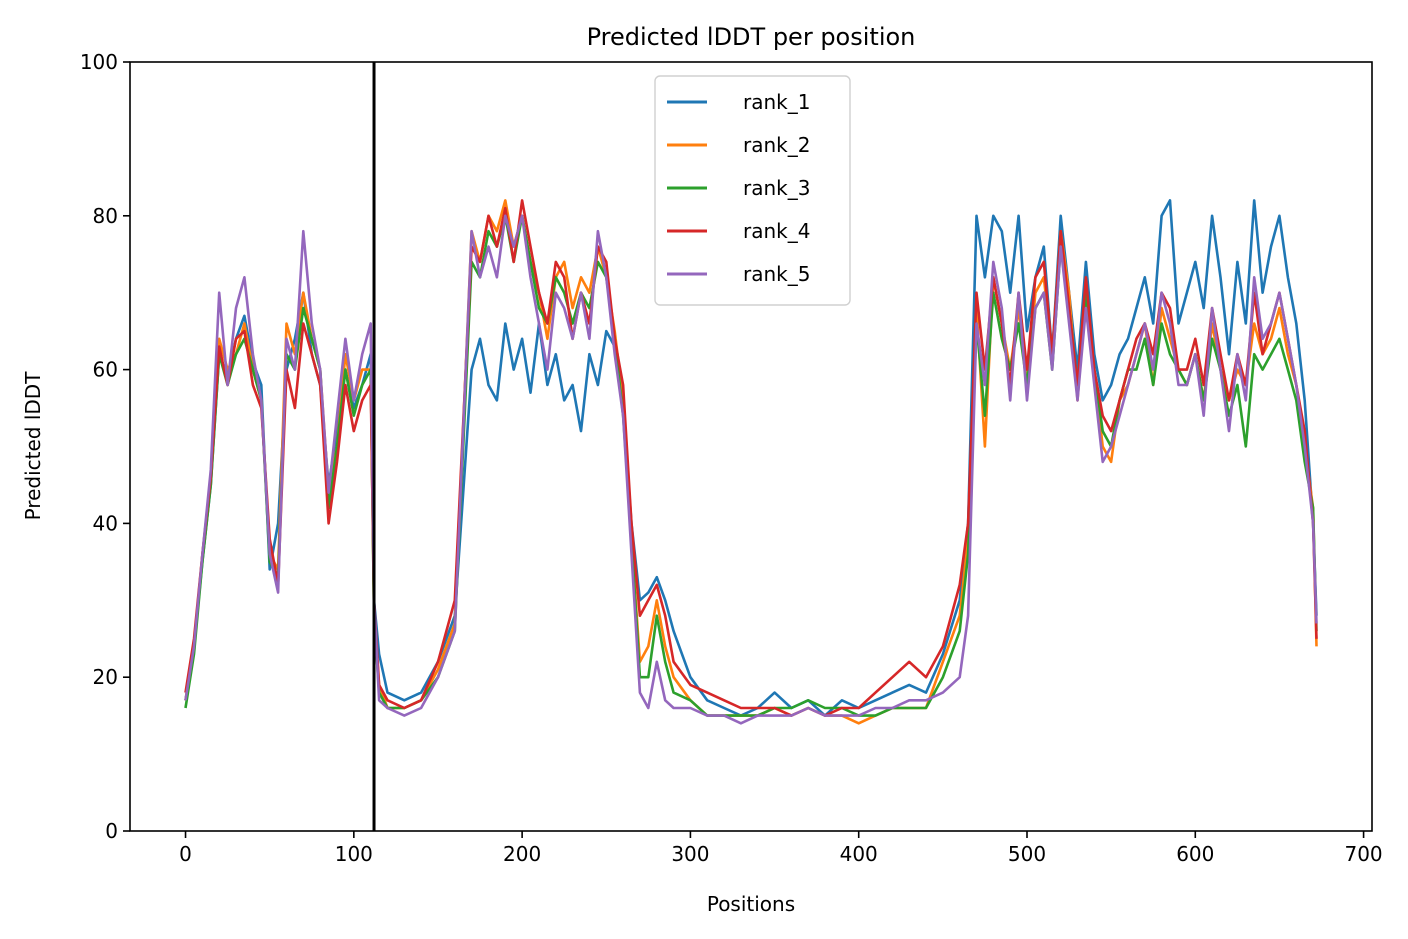  Describe the element at coordinates (781, 848) in the screenshot. I see `x-axis-ticks: 0 100 200 300 400 500 600 700` at that location.